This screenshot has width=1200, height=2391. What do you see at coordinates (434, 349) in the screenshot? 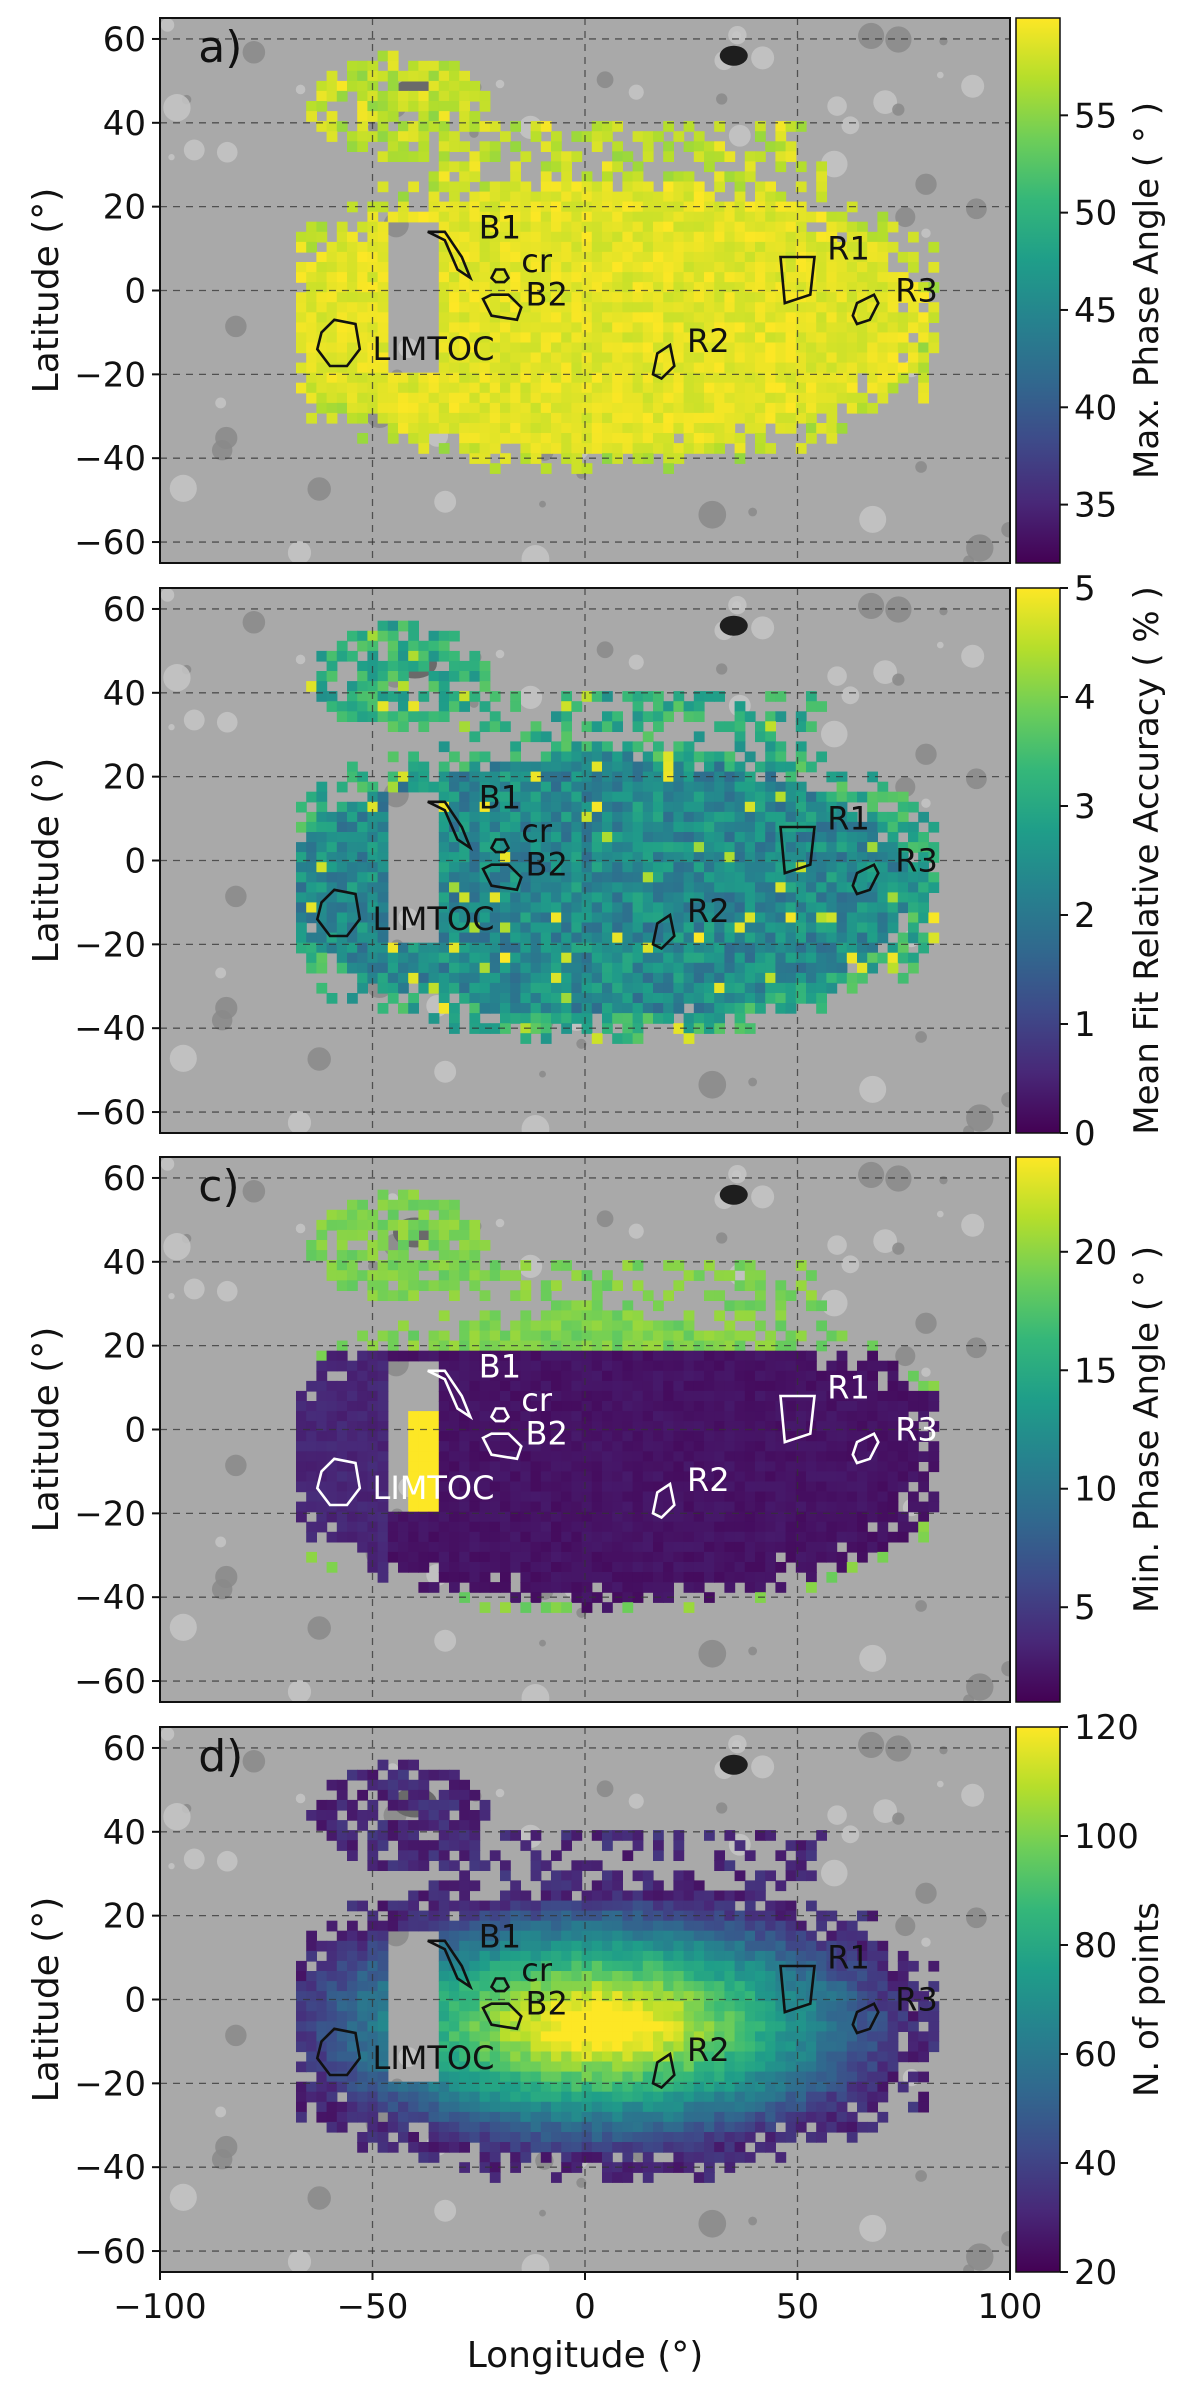
I see `region-label-limtoc: LIMTOC` at bounding box center [434, 349].